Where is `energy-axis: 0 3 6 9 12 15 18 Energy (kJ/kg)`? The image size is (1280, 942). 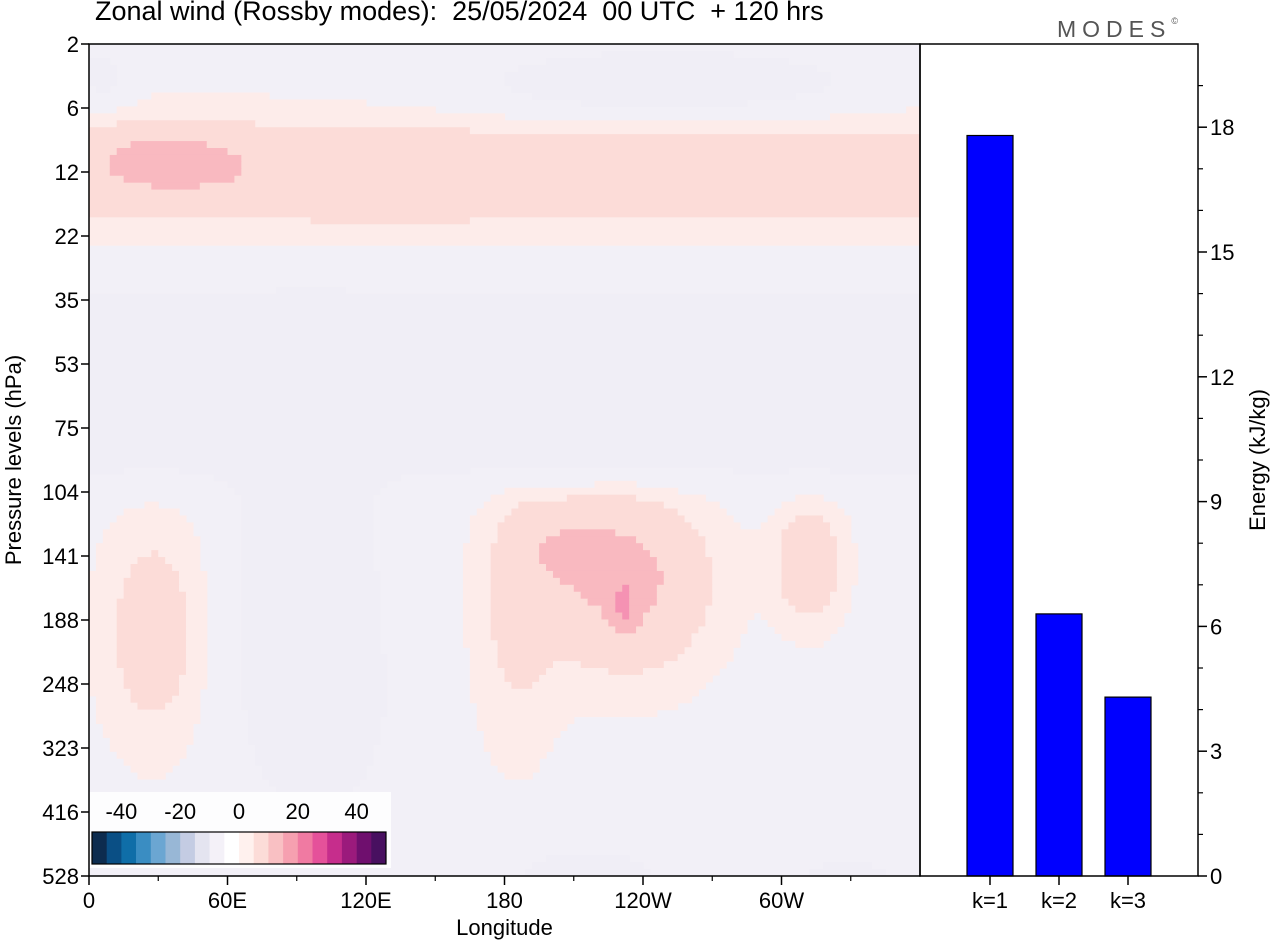
energy-axis: 0 3 6 9 12 15 18 Energy (kJ/kg) is located at coordinates (1234, 486).